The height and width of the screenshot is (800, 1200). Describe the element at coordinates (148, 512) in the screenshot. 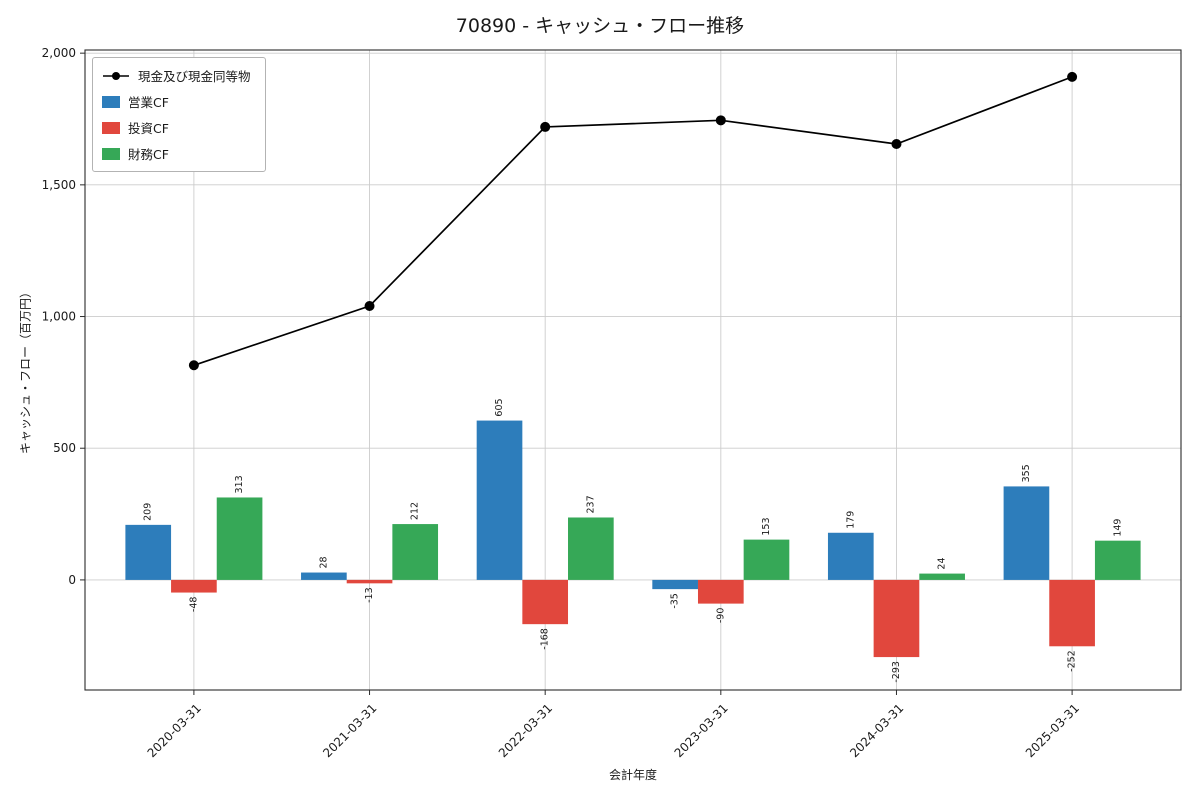

I see `bar-value-label: 209` at that location.